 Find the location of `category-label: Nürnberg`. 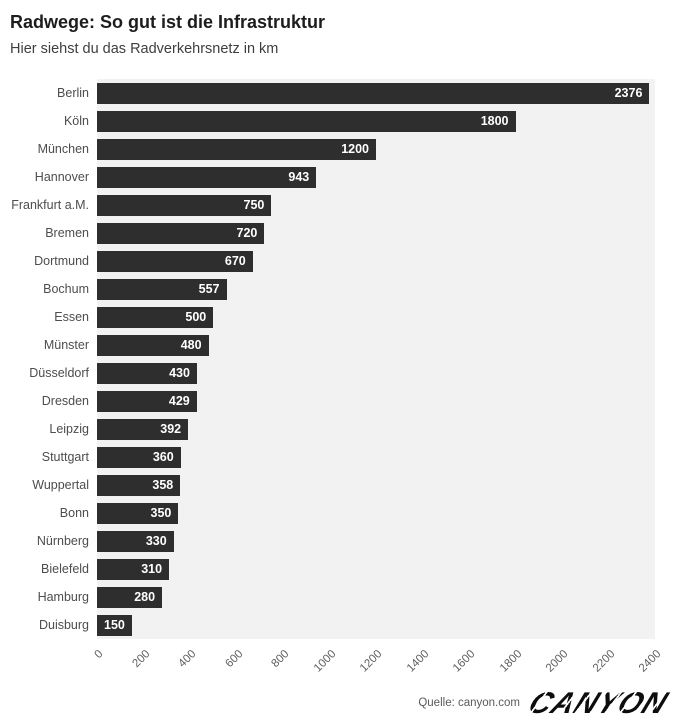

category-label: Nürnberg is located at coordinates (62, 541).